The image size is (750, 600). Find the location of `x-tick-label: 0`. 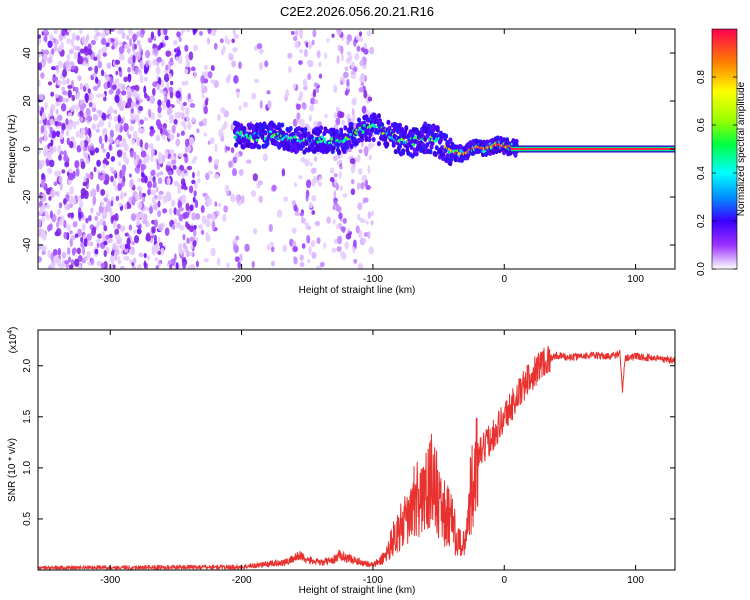

x-tick-label: 0 is located at coordinates (504, 580).